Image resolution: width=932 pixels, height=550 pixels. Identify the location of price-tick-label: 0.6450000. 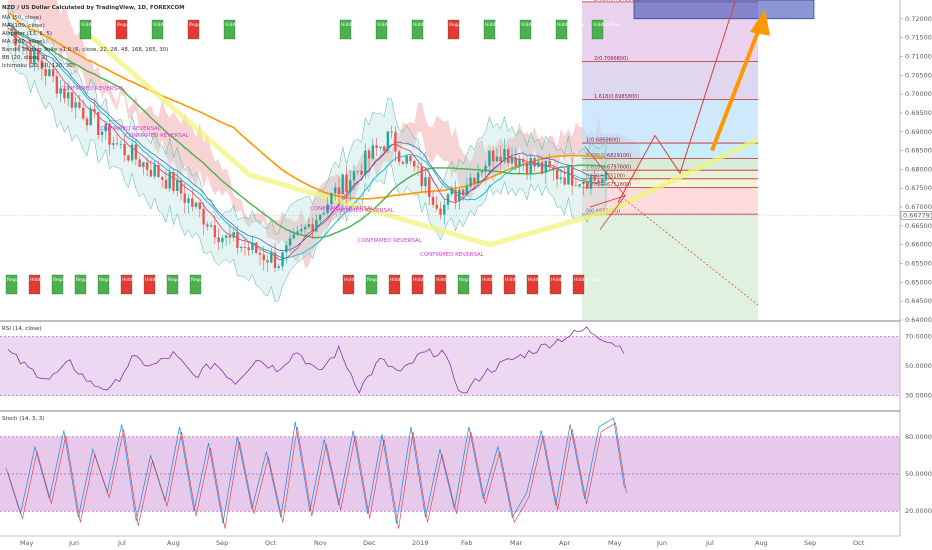
(918, 301).